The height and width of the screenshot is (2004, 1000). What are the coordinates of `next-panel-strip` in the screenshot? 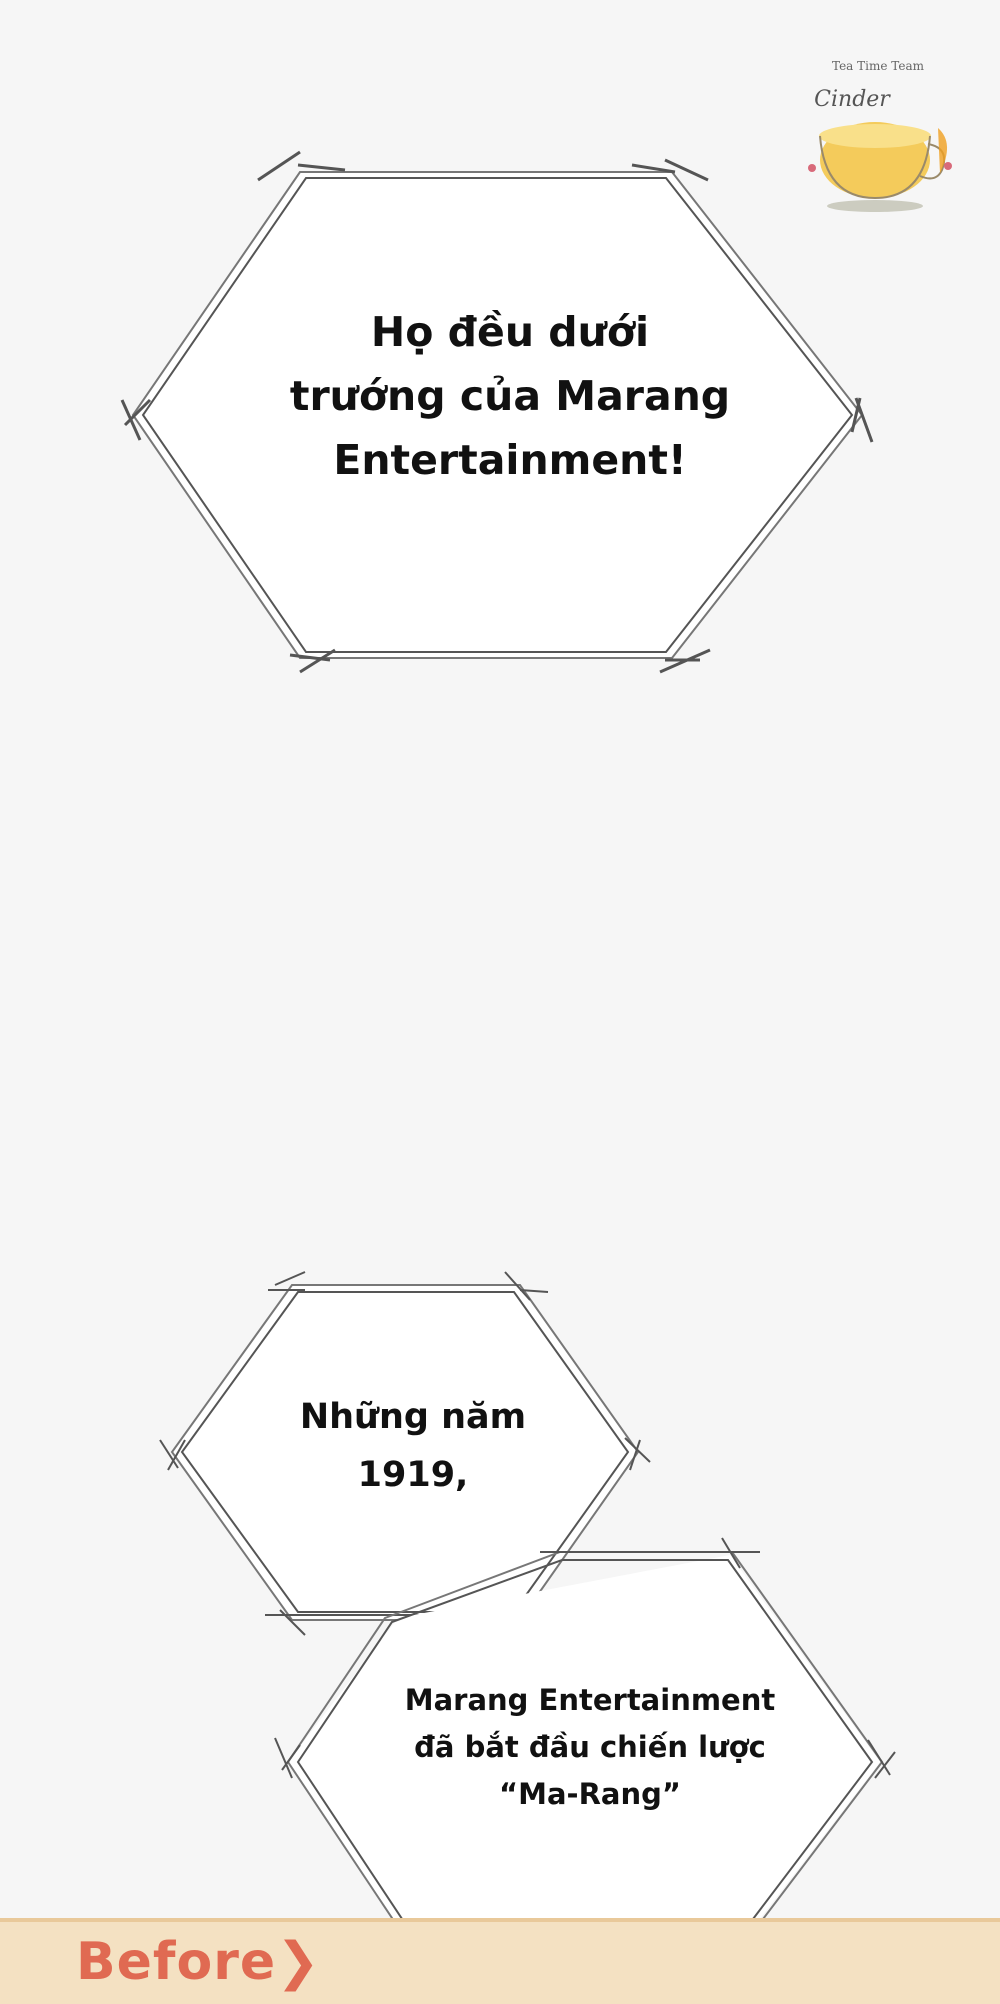 It's located at (500, 1961).